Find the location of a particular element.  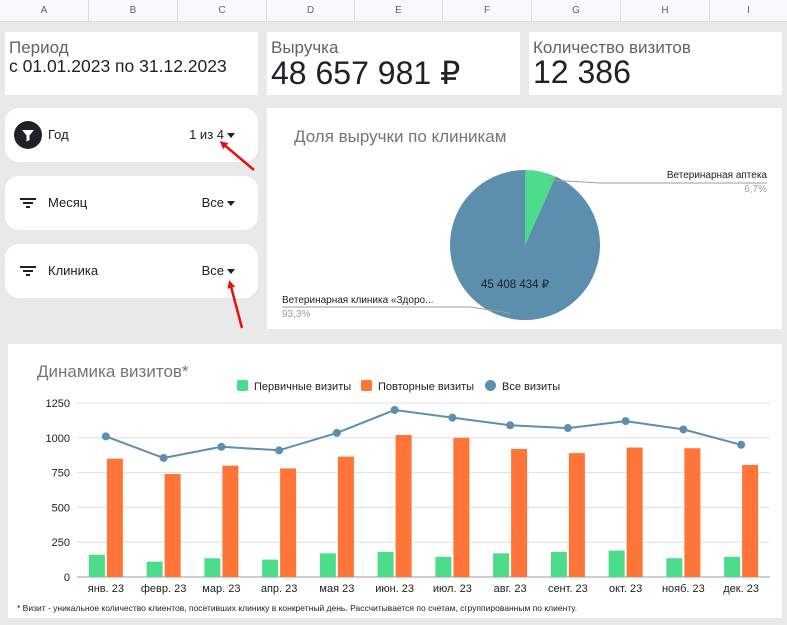

column-header: G is located at coordinates (576, 11).